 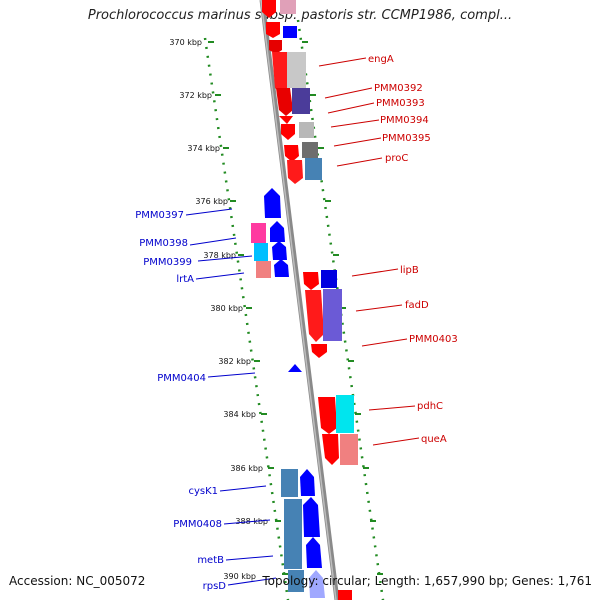 I want to click on kbp-tick-label: 374 kbp, so click(x=203, y=148).